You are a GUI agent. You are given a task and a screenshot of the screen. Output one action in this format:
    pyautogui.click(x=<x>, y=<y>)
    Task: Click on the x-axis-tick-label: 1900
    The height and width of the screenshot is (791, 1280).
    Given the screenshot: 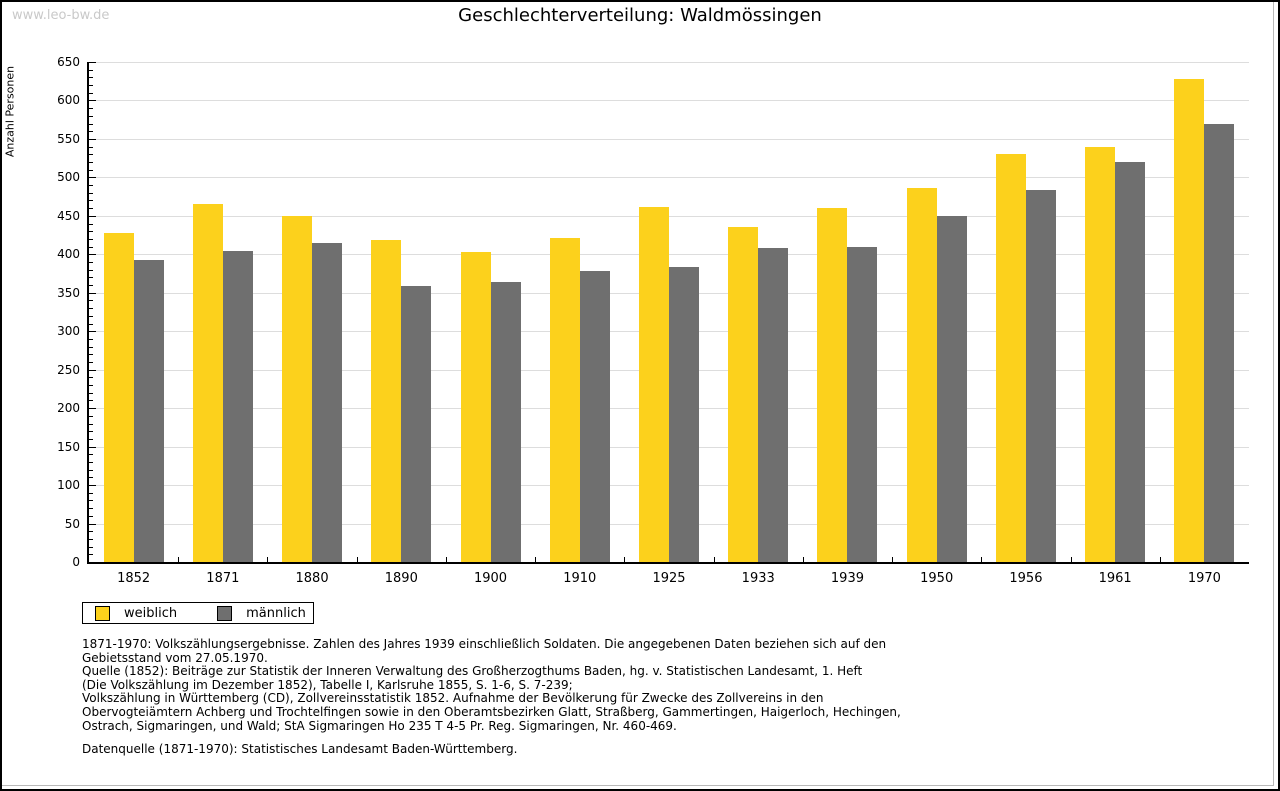 What is the action you would take?
    pyautogui.click(x=490, y=578)
    